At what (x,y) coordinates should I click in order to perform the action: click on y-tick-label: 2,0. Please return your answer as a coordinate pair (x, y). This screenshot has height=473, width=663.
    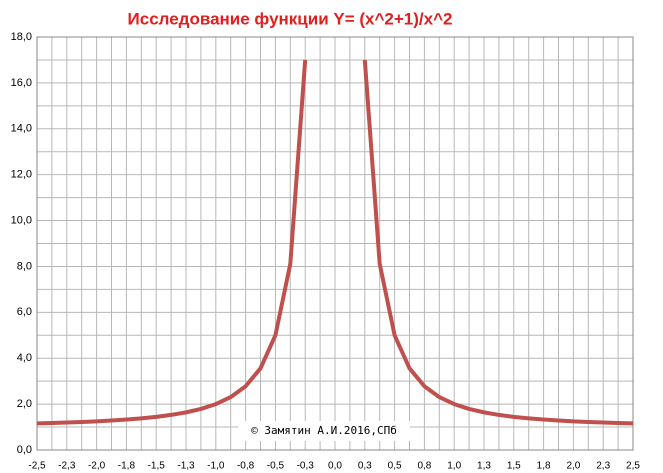
    Looking at the image, I should click on (24, 404).